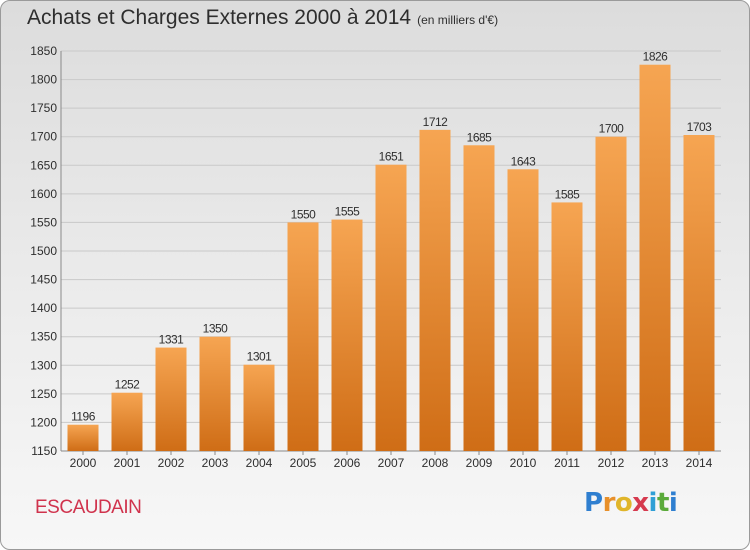 This screenshot has height=550, width=750. Describe the element at coordinates (612, 129) in the screenshot. I see `data-label: 1700` at that location.